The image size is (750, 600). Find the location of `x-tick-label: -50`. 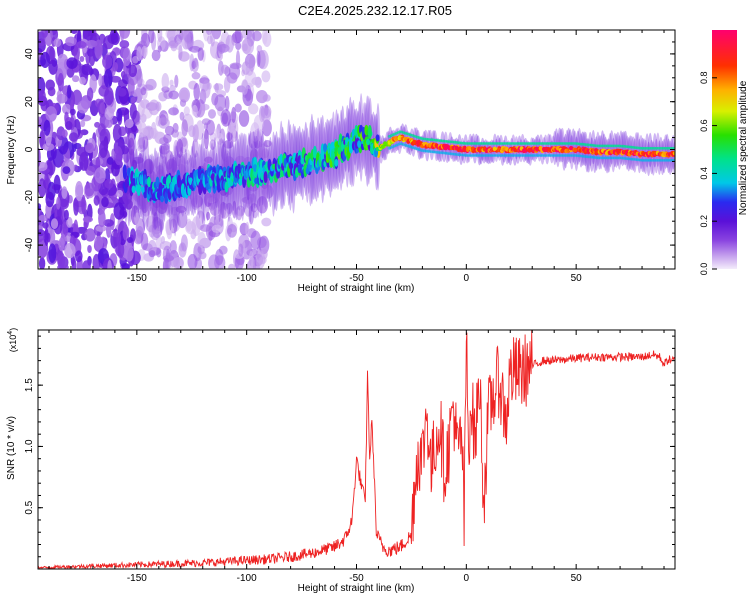

x-tick-label: -50 is located at coordinates (356, 278).